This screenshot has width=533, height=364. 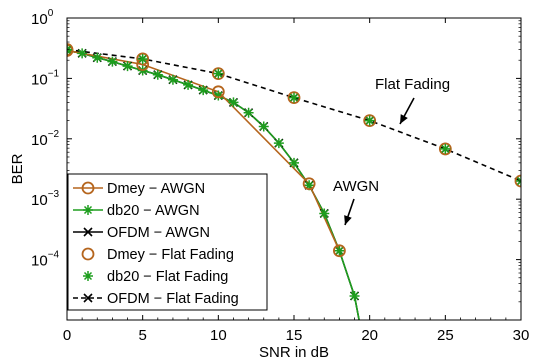 I want to click on y-tick-exponent: −1, so click(x=54, y=73).